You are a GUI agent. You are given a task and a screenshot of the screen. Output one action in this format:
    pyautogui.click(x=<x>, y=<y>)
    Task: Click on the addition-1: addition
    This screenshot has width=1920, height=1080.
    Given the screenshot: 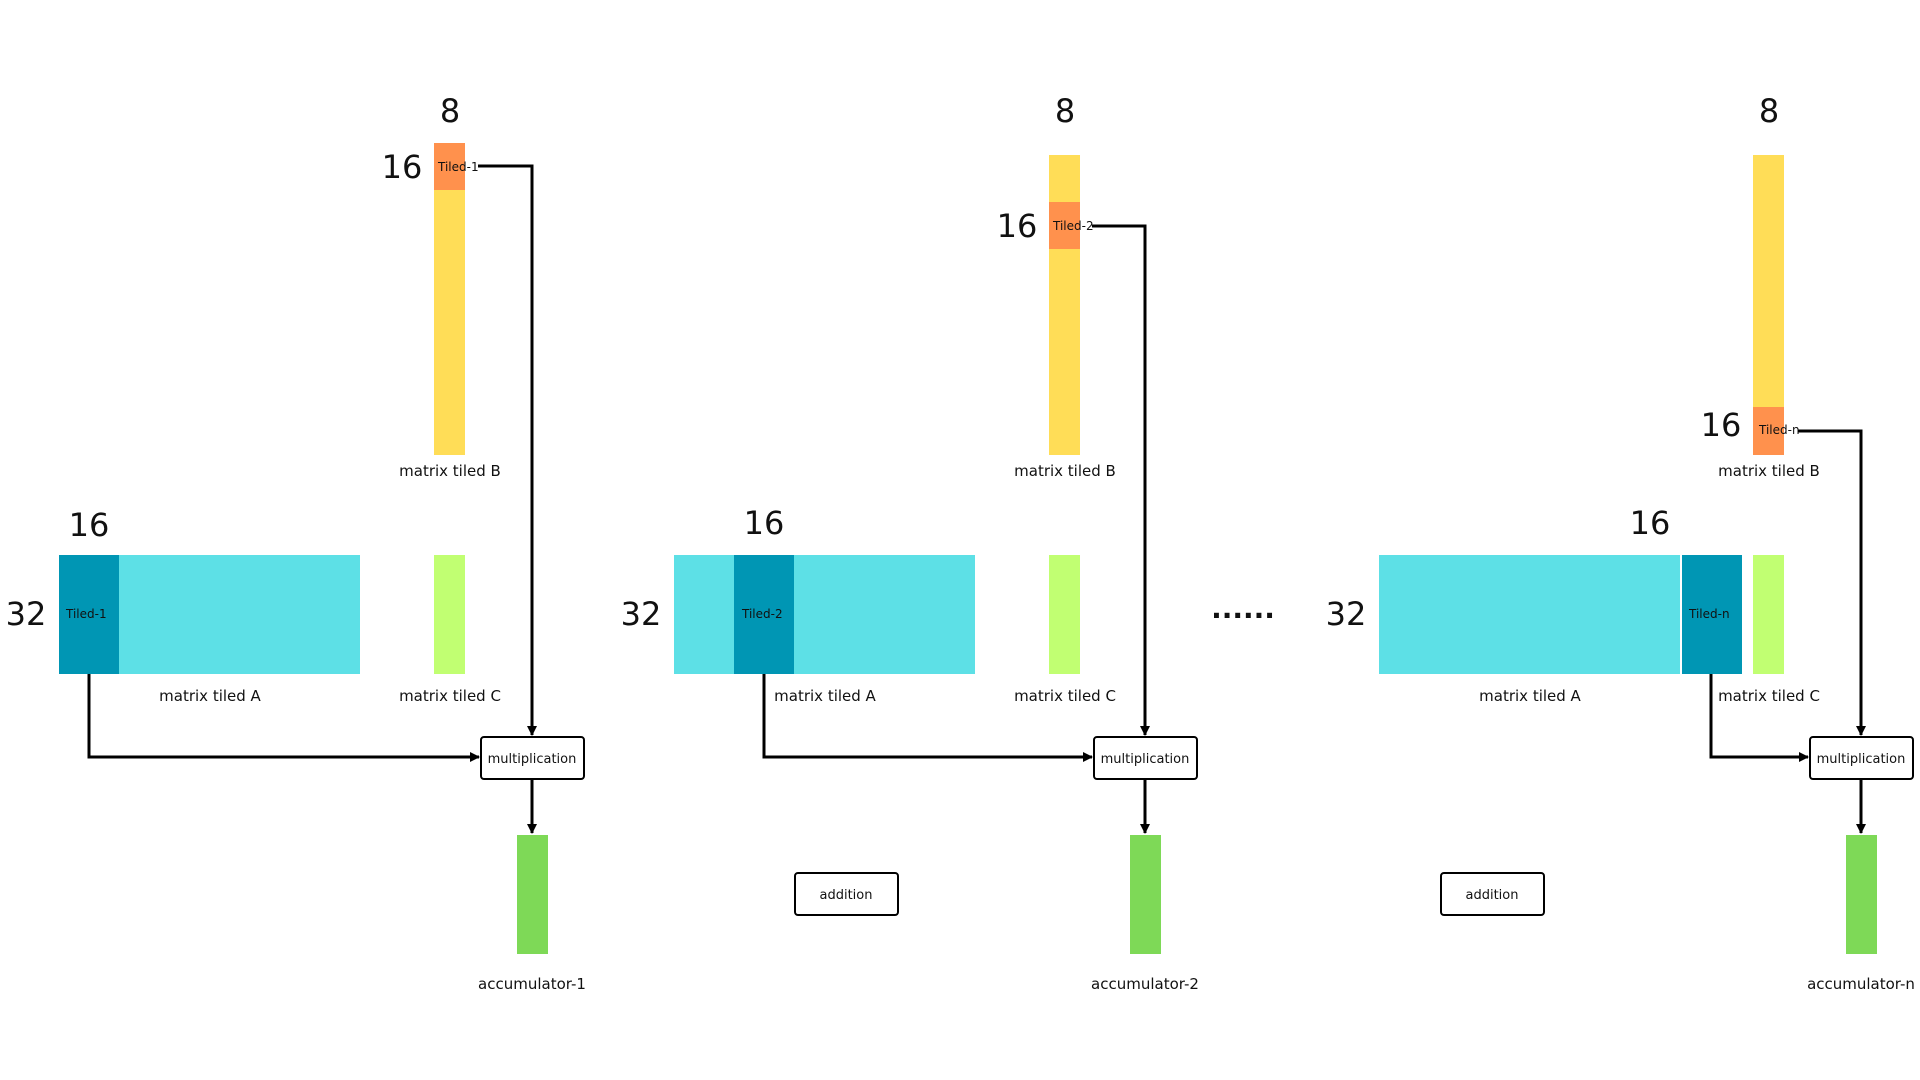 What is the action you would take?
    pyautogui.click(x=846, y=894)
    